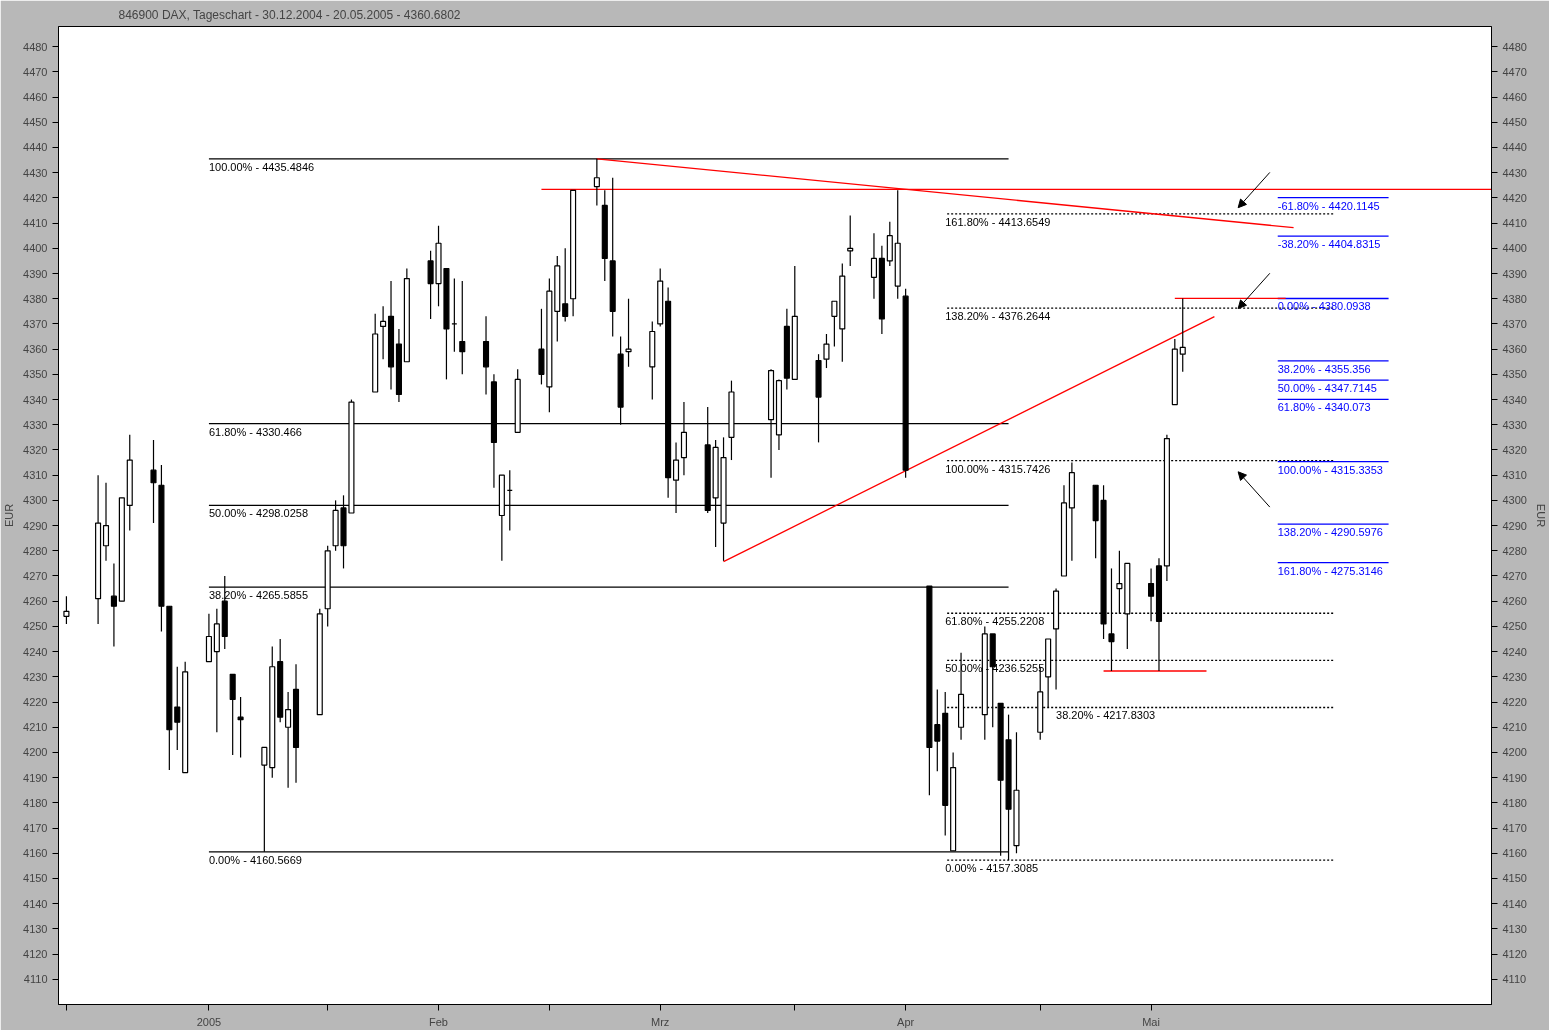  Describe the element at coordinates (1514, 752) in the screenshot. I see `y2-tick-label: 4200` at that location.